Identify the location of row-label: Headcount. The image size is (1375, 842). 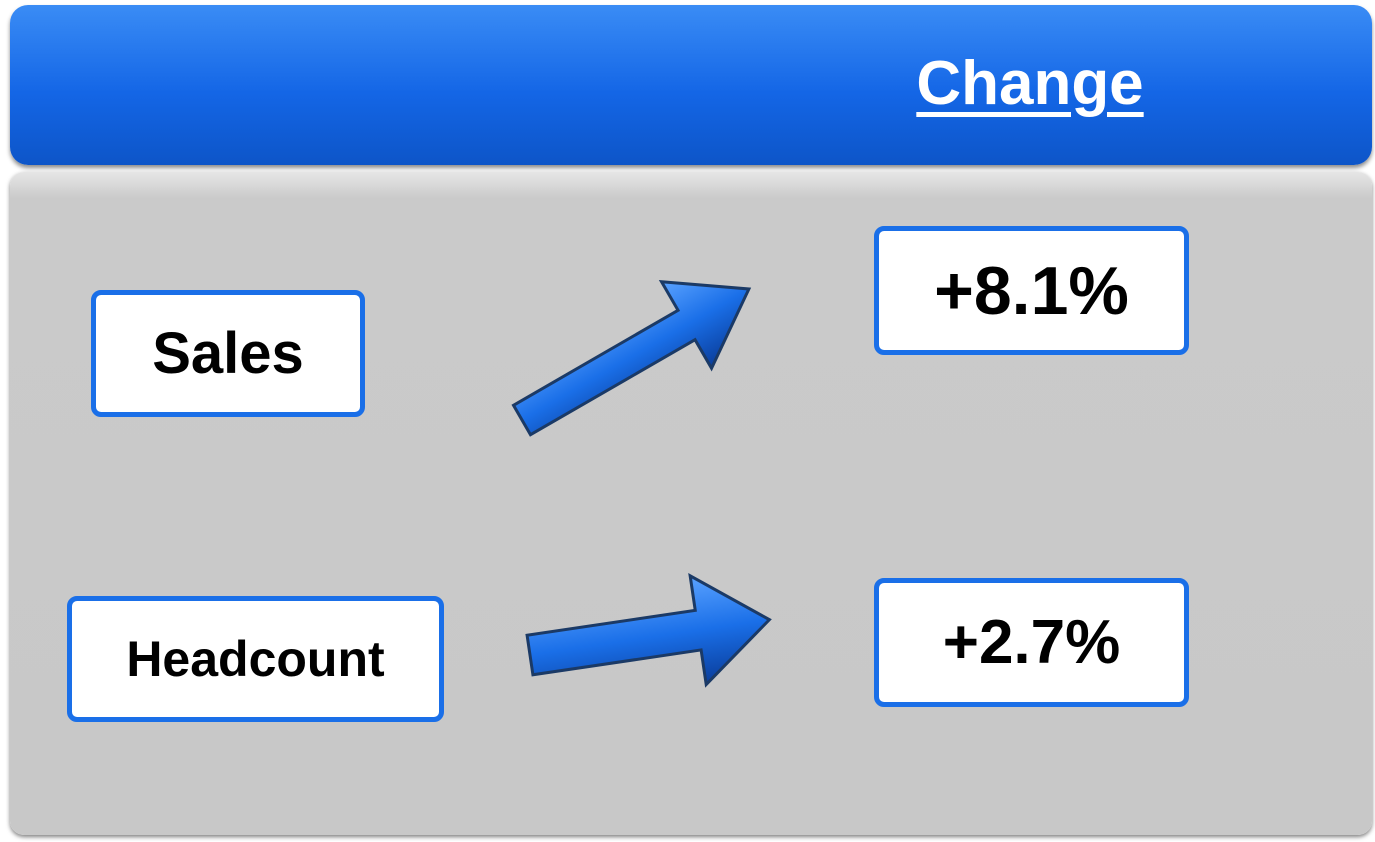
(255, 659).